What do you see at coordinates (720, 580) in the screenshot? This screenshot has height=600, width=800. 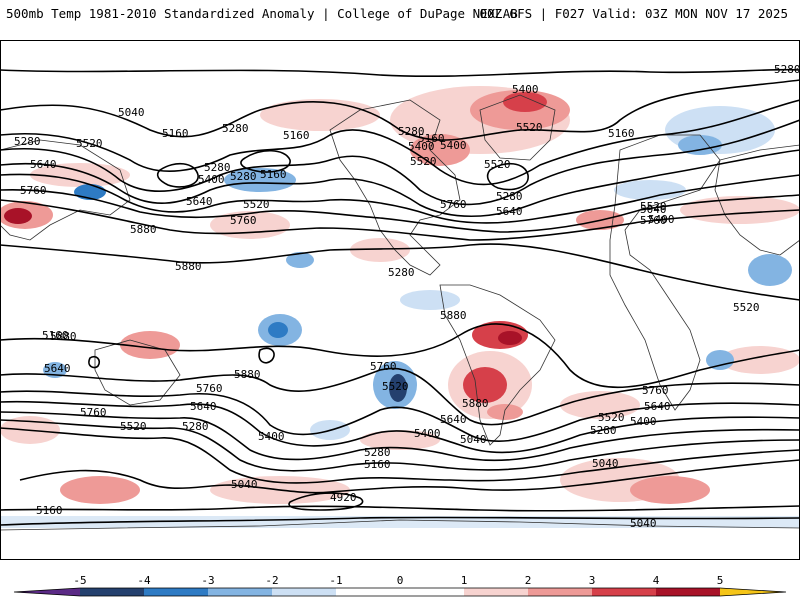 I see `colorbar-tick: 5` at bounding box center [720, 580].